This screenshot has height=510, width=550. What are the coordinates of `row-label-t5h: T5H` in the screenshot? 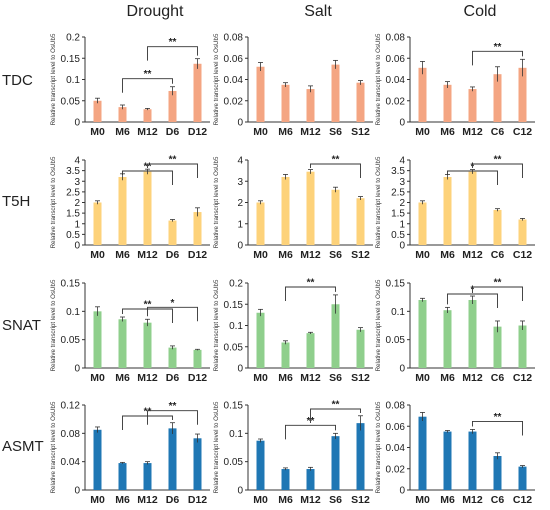 It's located at (16, 201).